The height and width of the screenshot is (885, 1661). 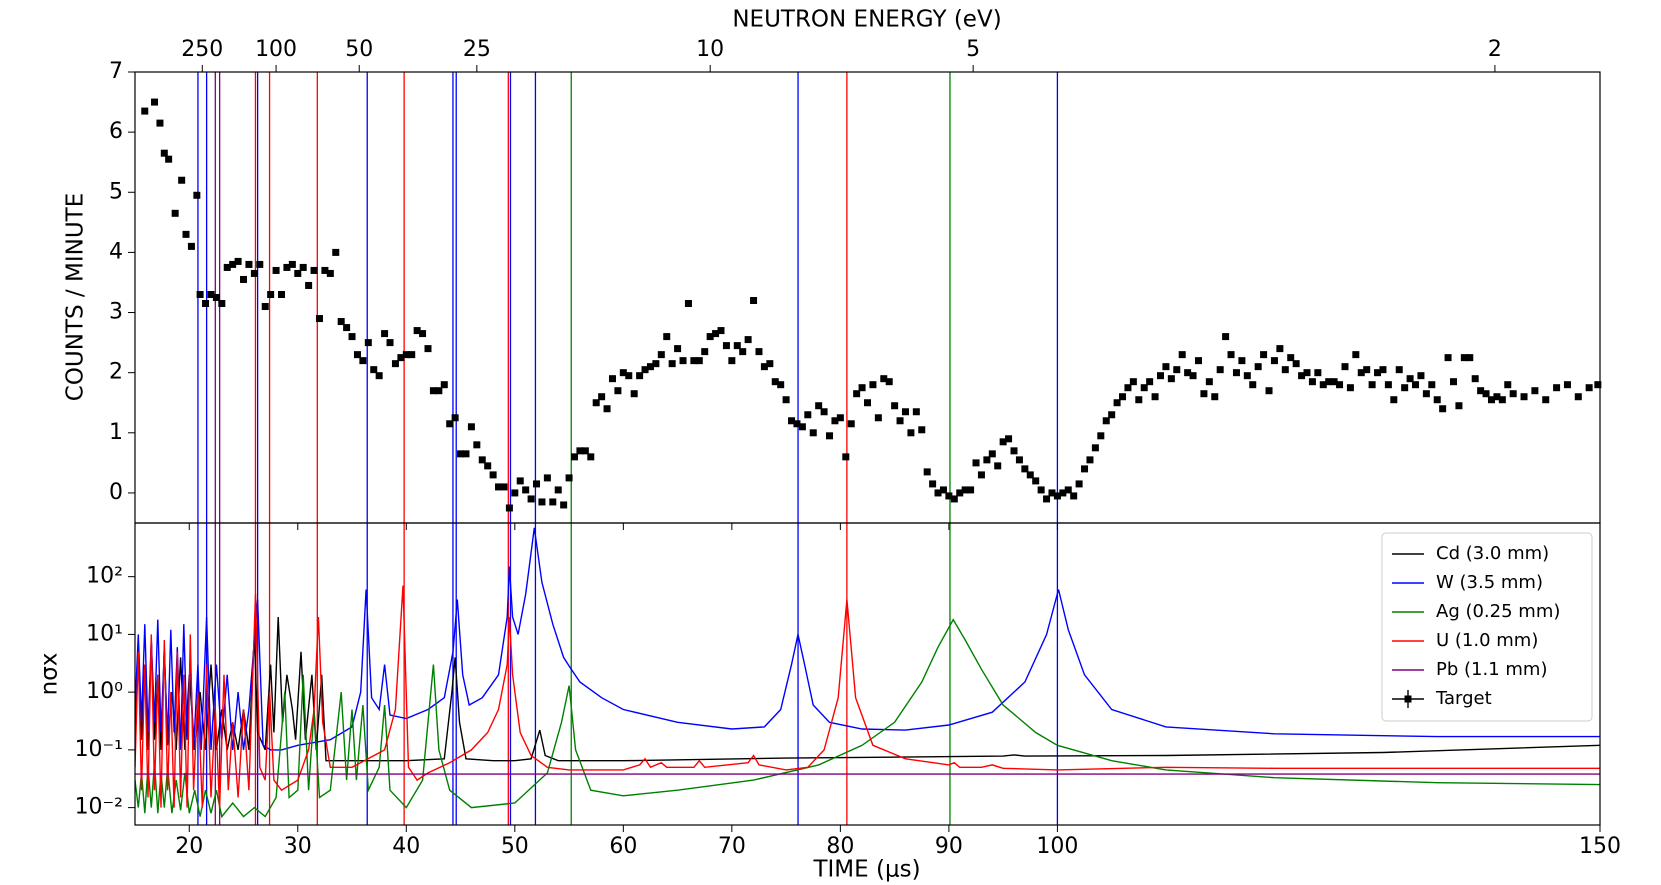 What do you see at coordinates (1491, 669) in the screenshot?
I see `legend-label: Pb (1.1 mm)` at bounding box center [1491, 669].